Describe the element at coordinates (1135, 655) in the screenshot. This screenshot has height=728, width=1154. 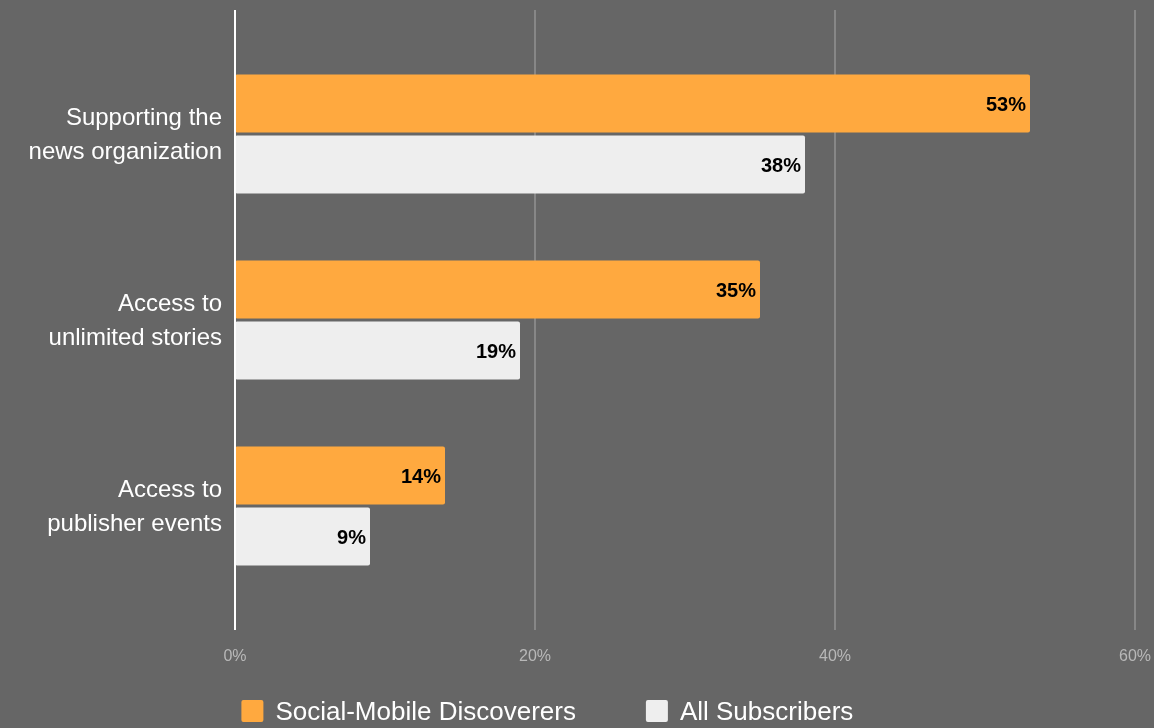
I see `x-tick-label: 60%` at that location.